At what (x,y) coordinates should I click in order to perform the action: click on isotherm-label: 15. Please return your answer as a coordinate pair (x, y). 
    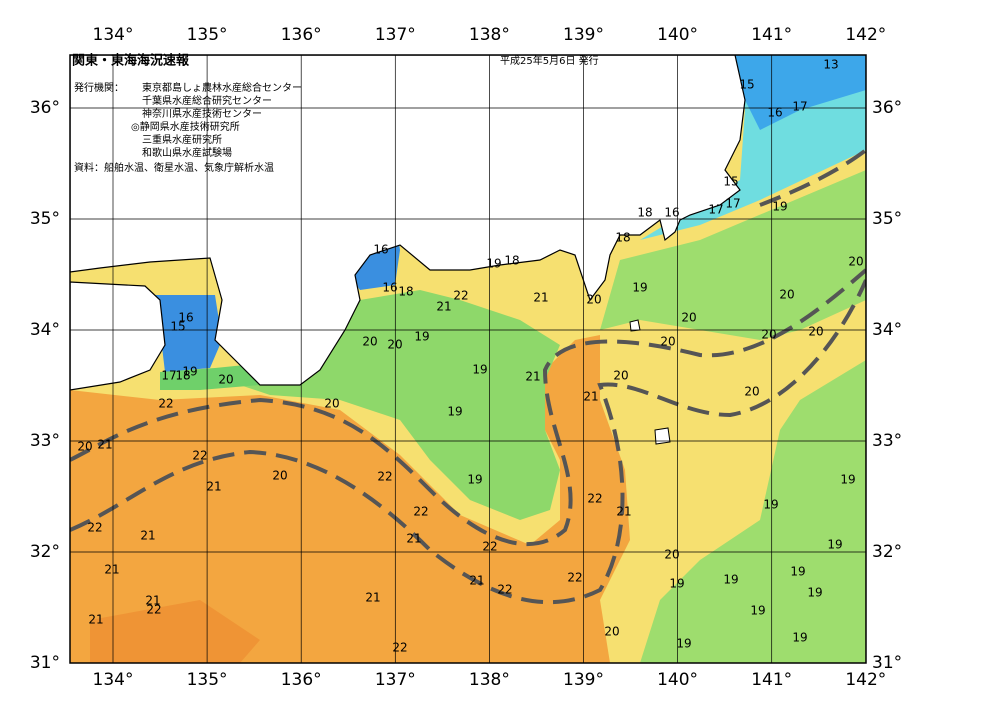
    Looking at the image, I should click on (730, 182).